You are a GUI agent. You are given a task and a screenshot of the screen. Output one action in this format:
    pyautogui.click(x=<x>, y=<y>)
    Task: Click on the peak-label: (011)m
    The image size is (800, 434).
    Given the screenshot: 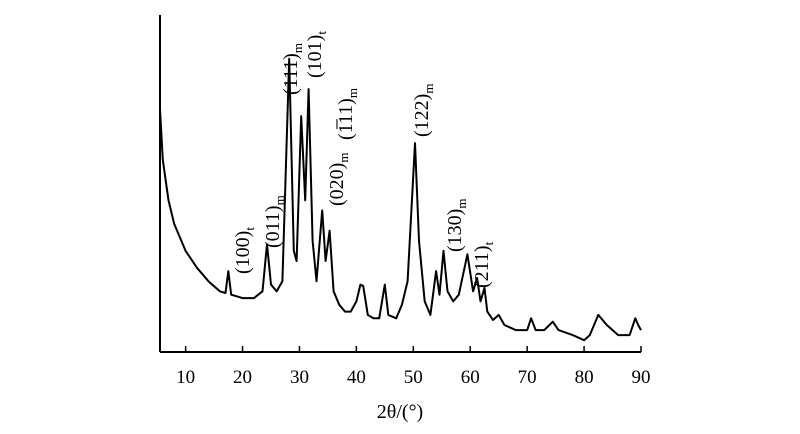 What is the action you would take?
    pyautogui.click(x=274, y=221)
    